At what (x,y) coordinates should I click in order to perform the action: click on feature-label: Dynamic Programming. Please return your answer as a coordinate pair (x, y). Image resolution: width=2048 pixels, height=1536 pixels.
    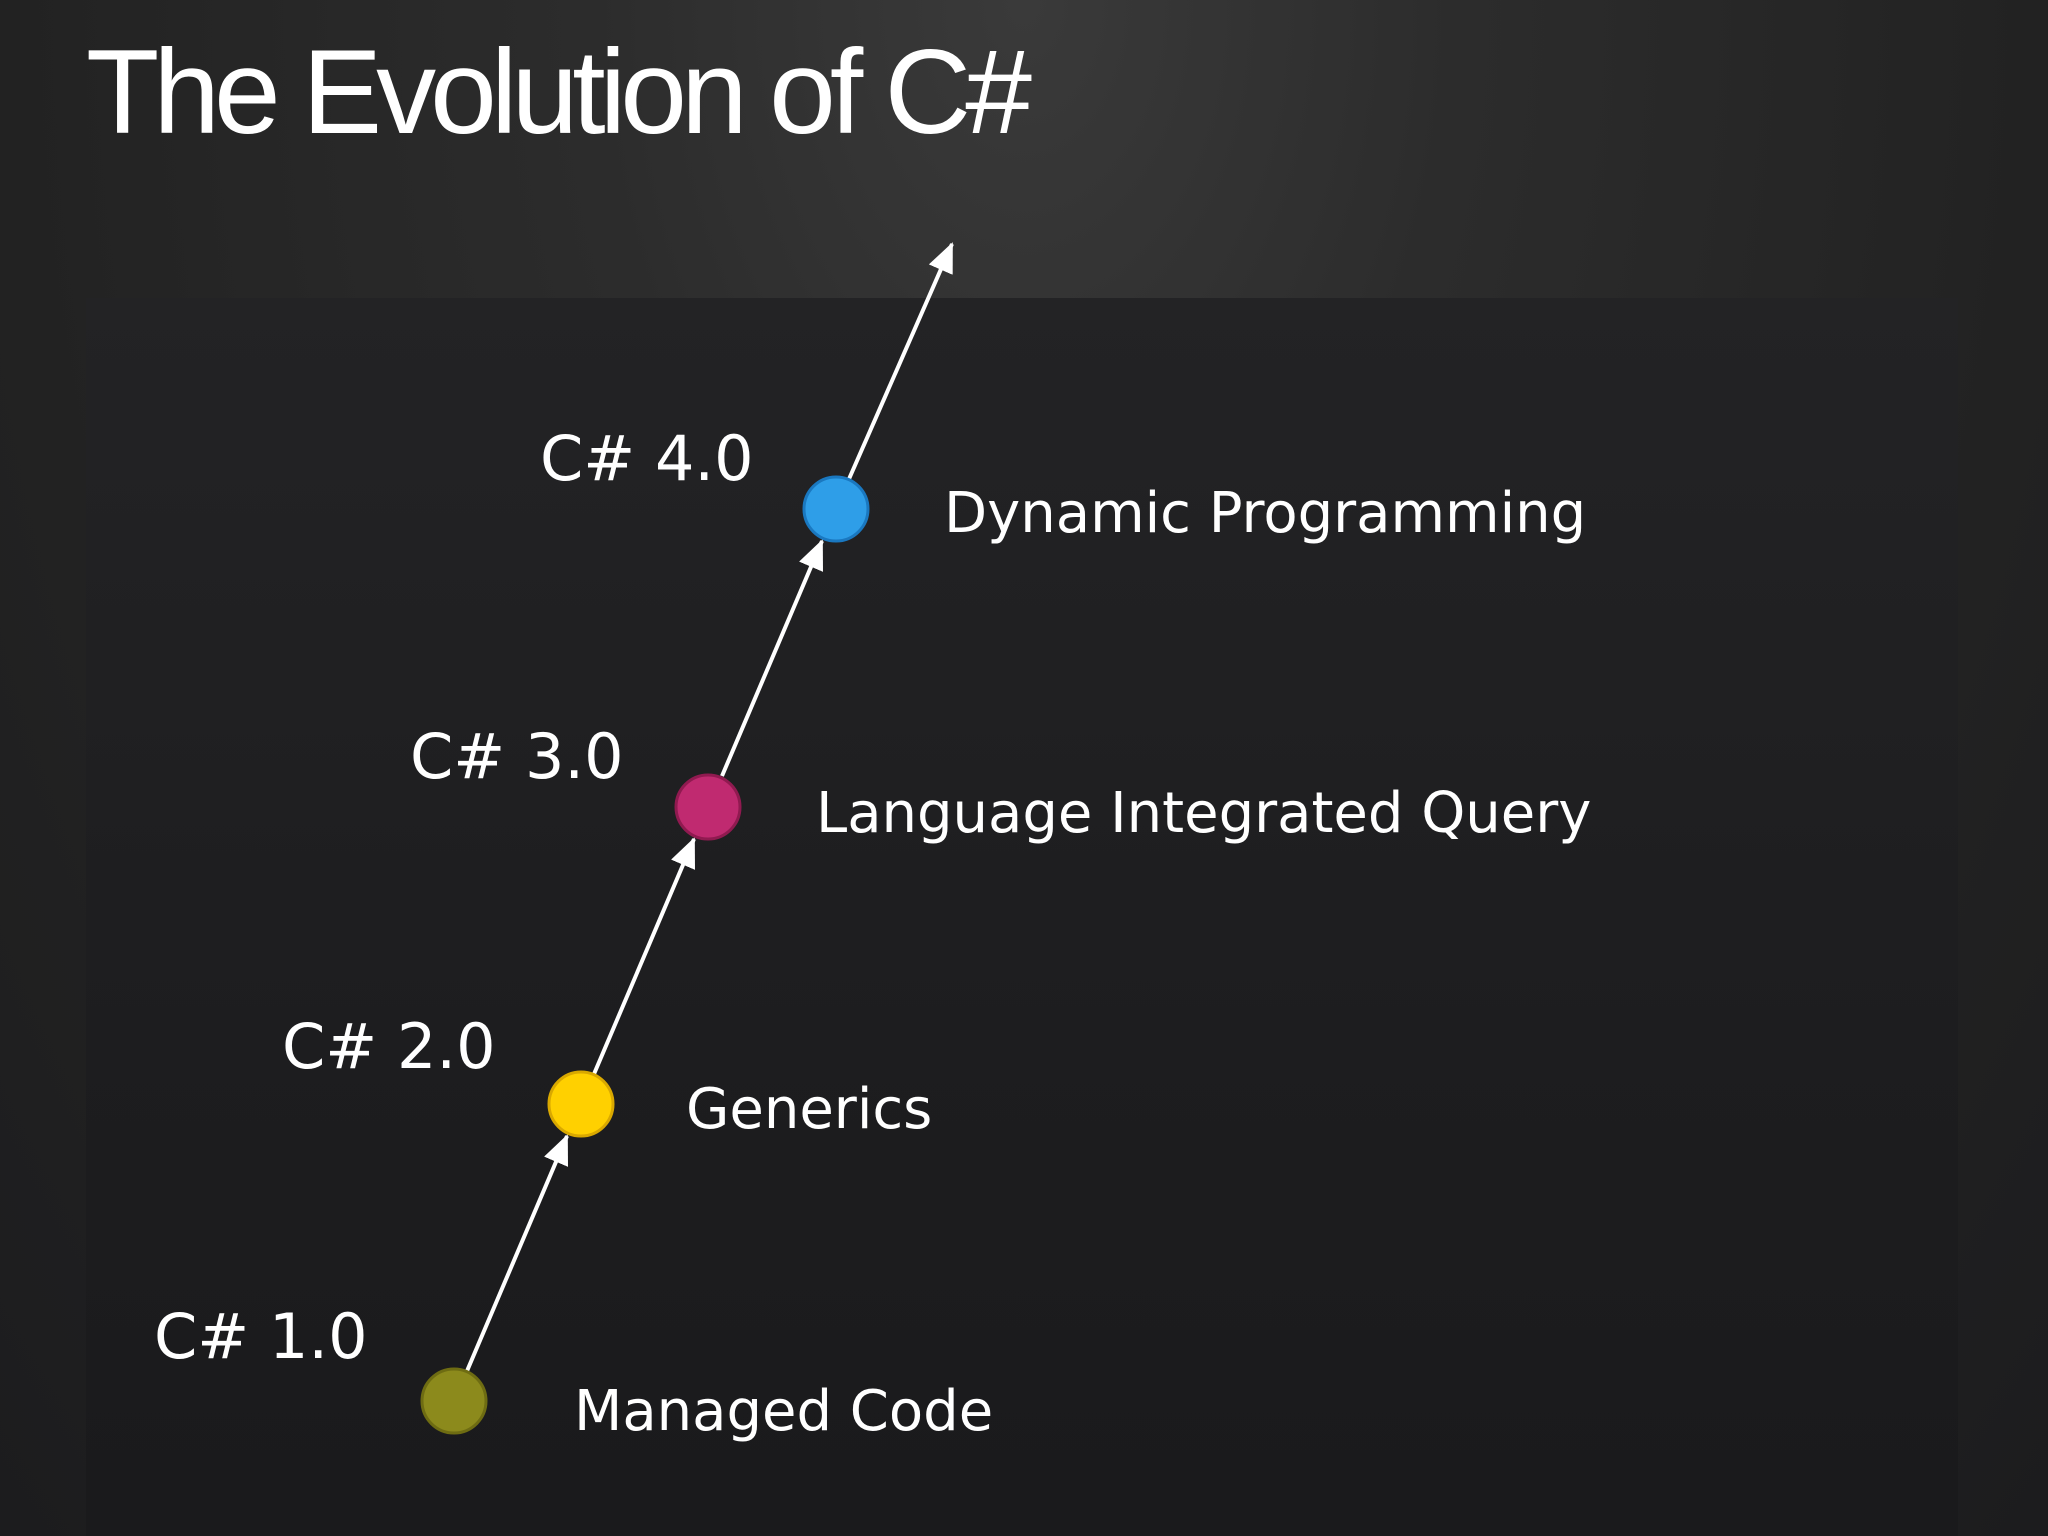
    Looking at the image, I should click on (1265, 513).